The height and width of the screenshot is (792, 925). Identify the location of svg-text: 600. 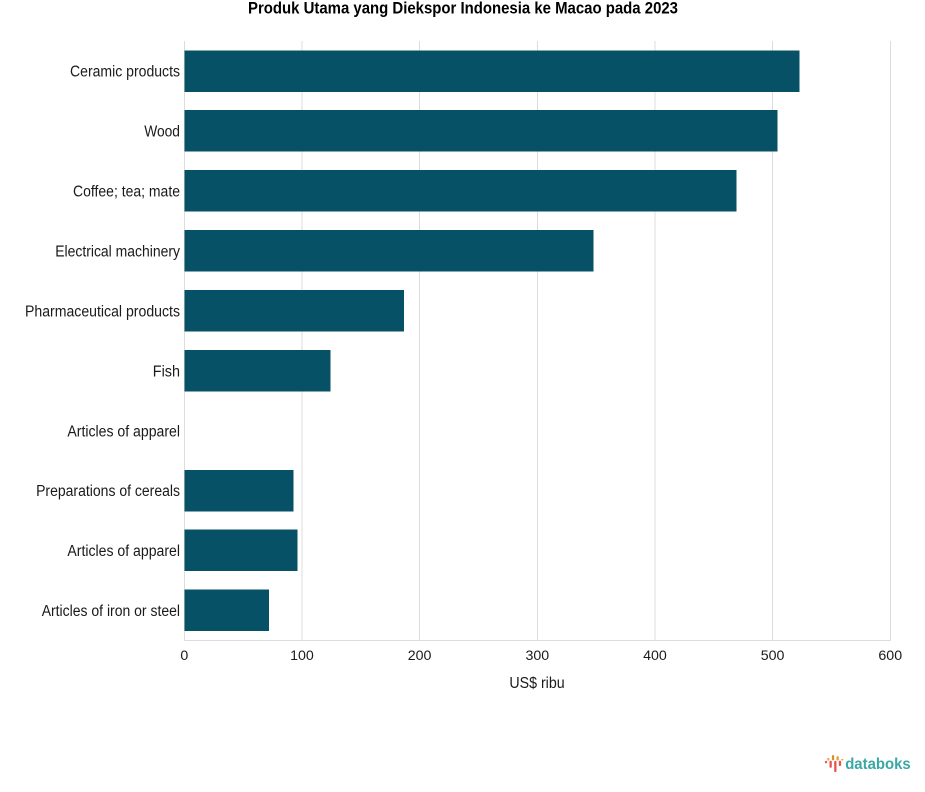
(890, 656).